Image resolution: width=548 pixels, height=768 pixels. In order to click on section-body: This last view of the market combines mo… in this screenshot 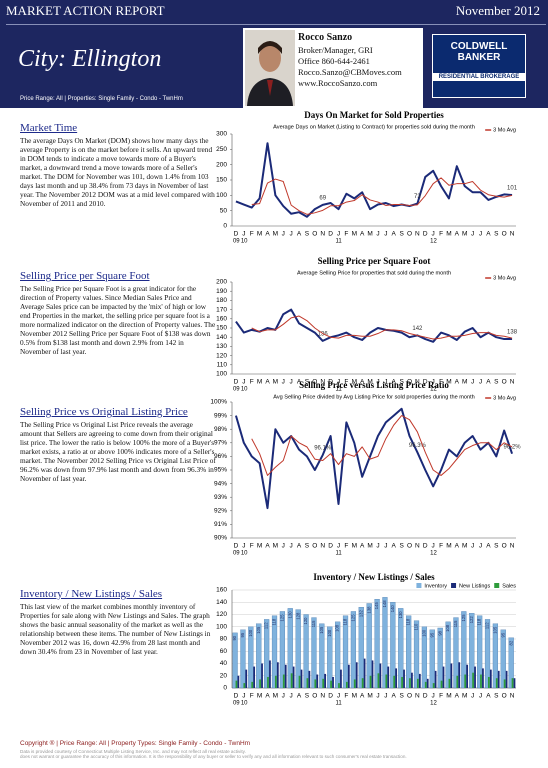, I will do `click(115, 629)`.